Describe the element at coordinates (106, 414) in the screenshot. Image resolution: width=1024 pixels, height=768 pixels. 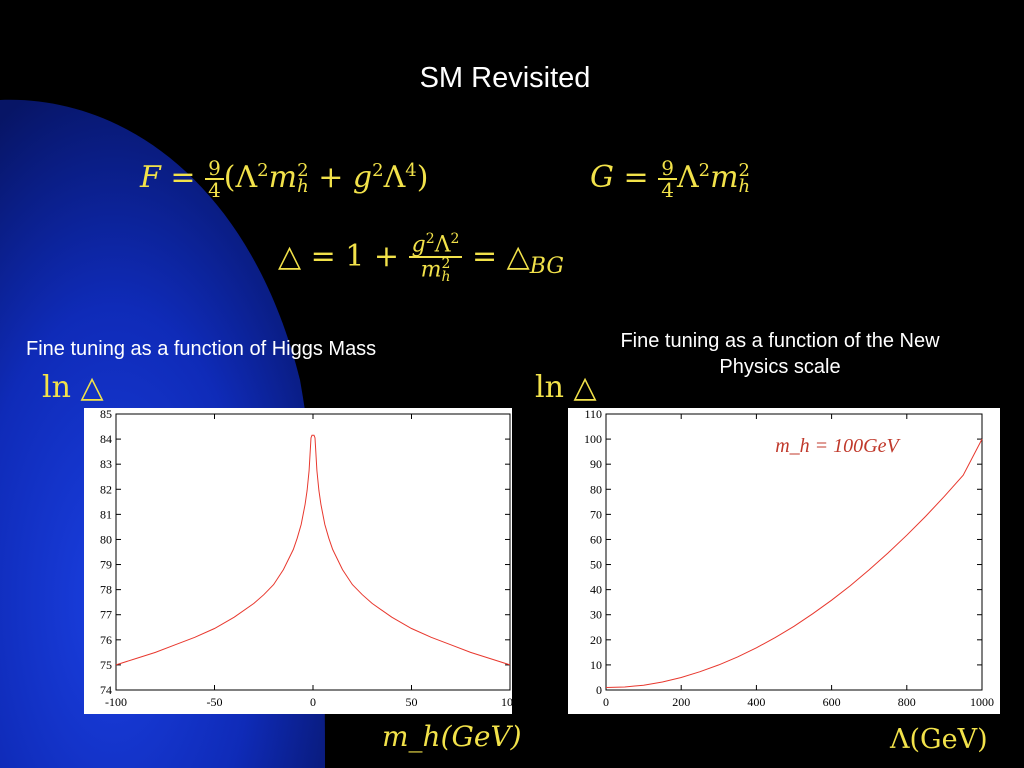
I see `left-chart-ytick-label-11: 85` at that location.